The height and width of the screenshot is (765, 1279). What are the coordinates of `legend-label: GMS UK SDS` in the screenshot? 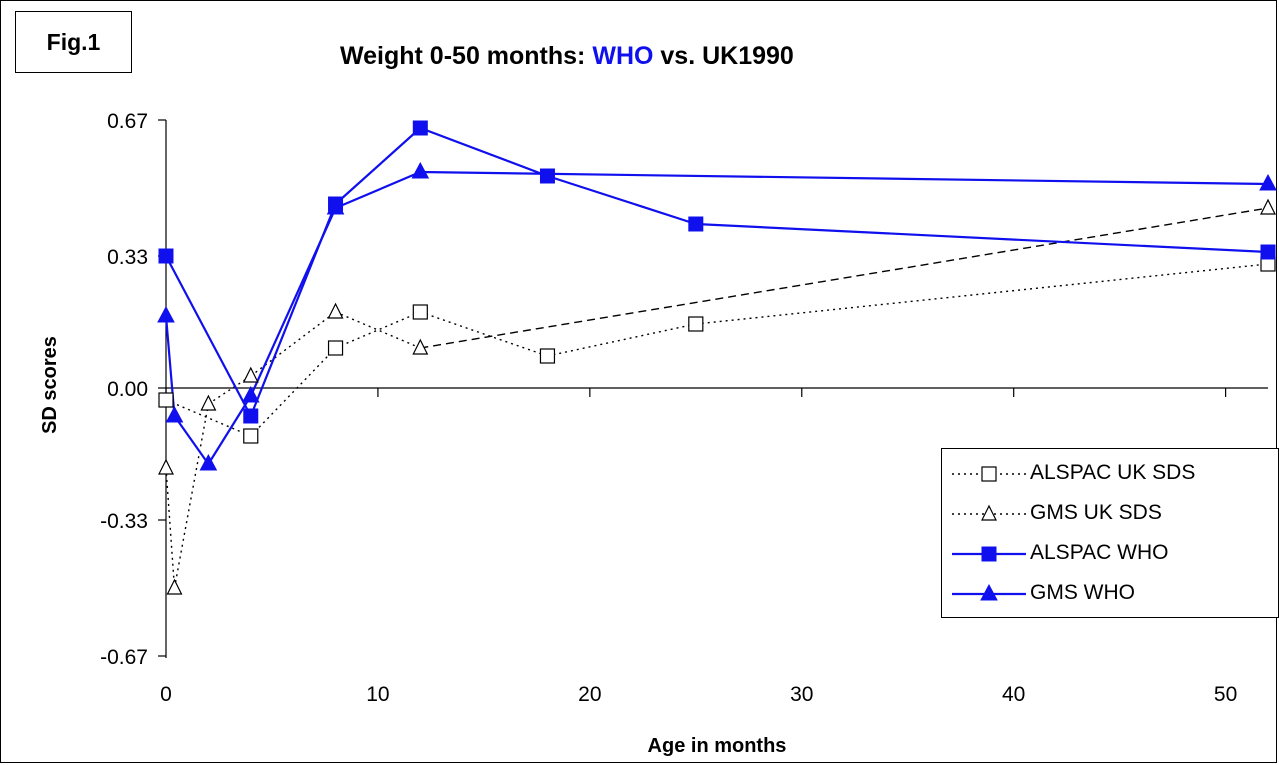 It's located at (1096, 512).